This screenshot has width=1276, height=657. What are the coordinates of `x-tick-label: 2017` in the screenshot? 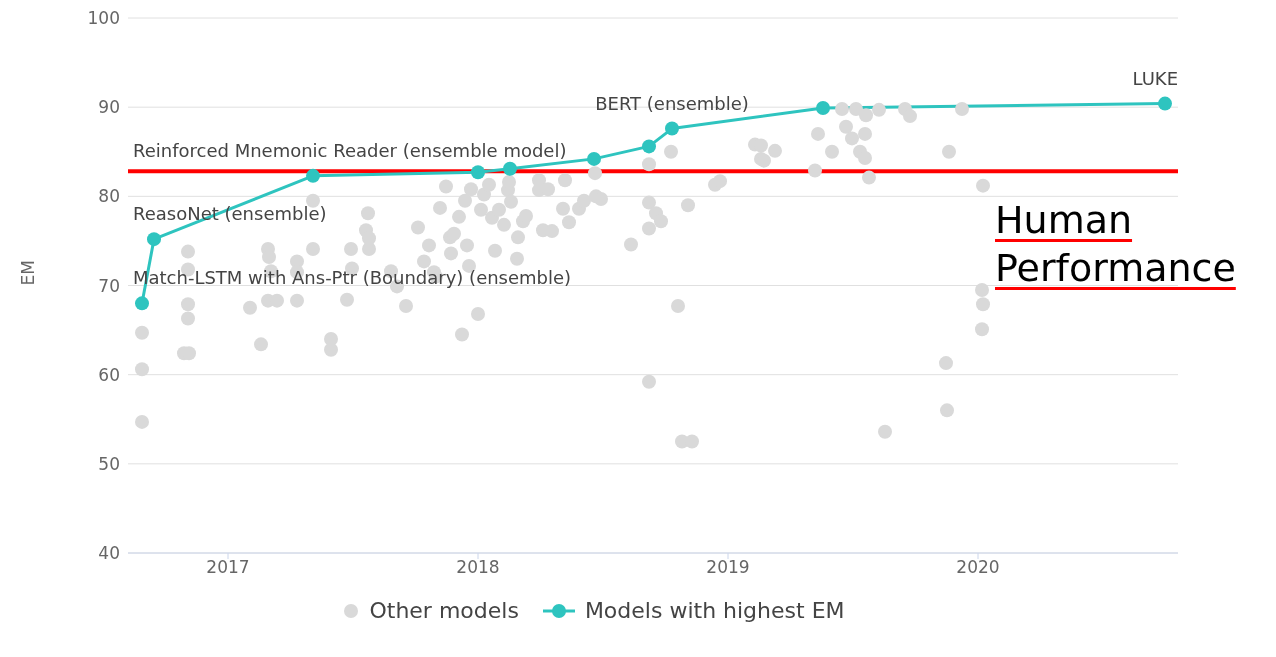 It's located at (228, 567).